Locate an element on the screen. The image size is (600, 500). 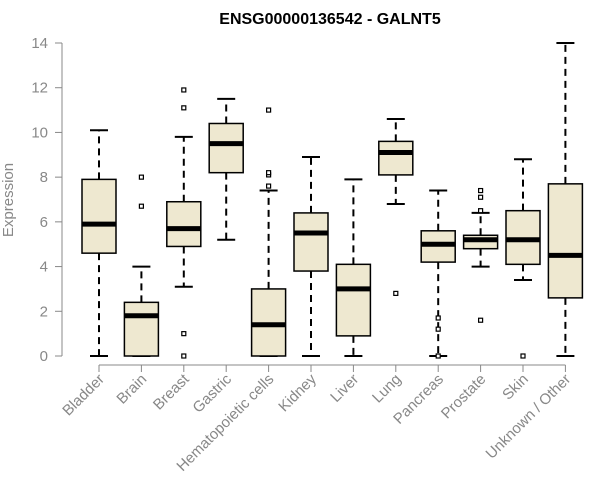
chart-title: ENSG00000136542 - GALNT5 is located at coordinates (330, 19).